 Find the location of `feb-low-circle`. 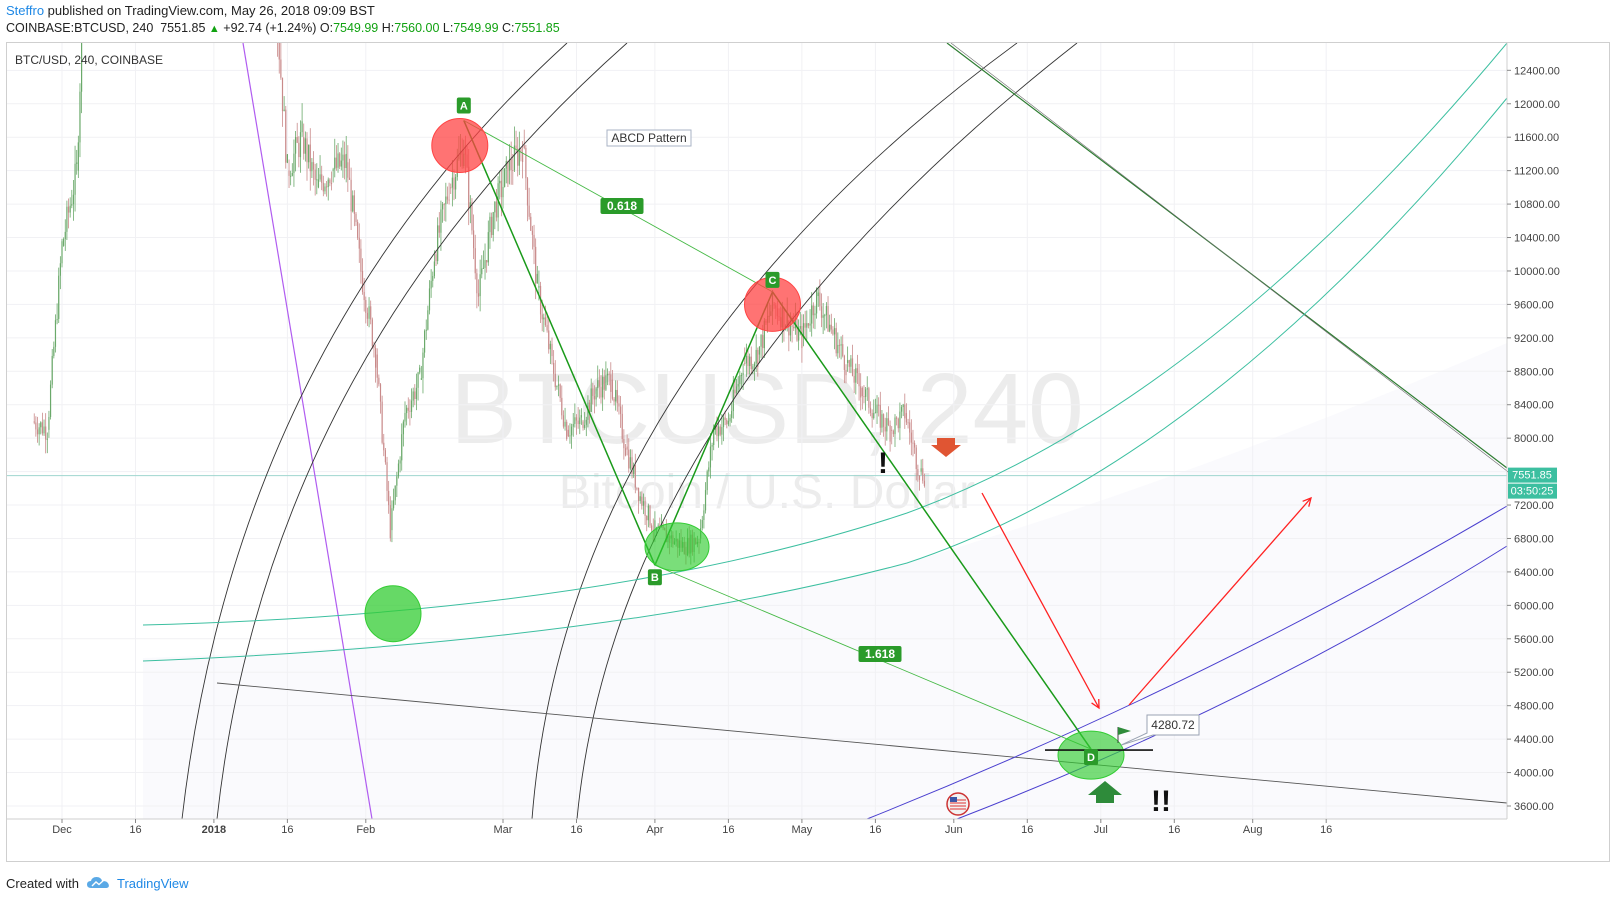

feb-low-circle is located at coordinates (393, 614).